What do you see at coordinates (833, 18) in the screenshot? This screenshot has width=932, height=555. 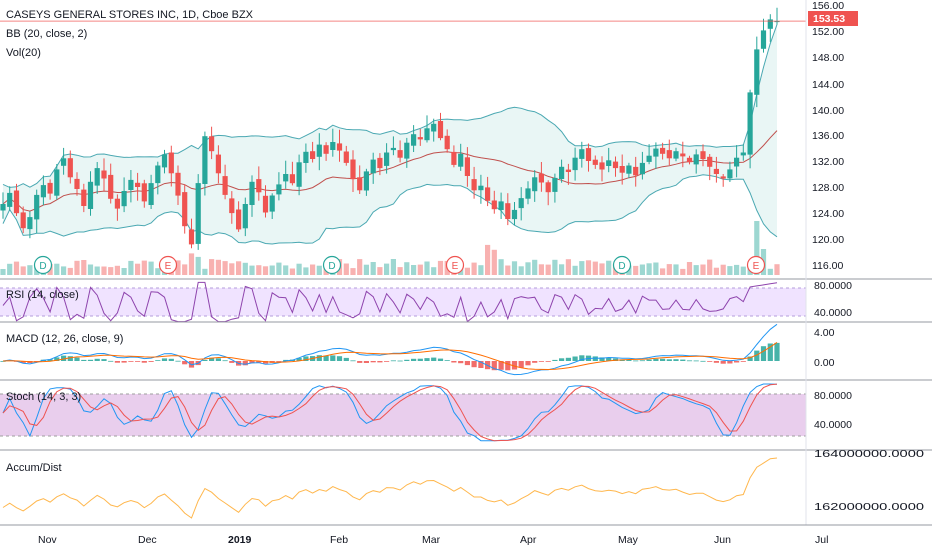 I see `last-price-tag` at bounding box center [833, 18].